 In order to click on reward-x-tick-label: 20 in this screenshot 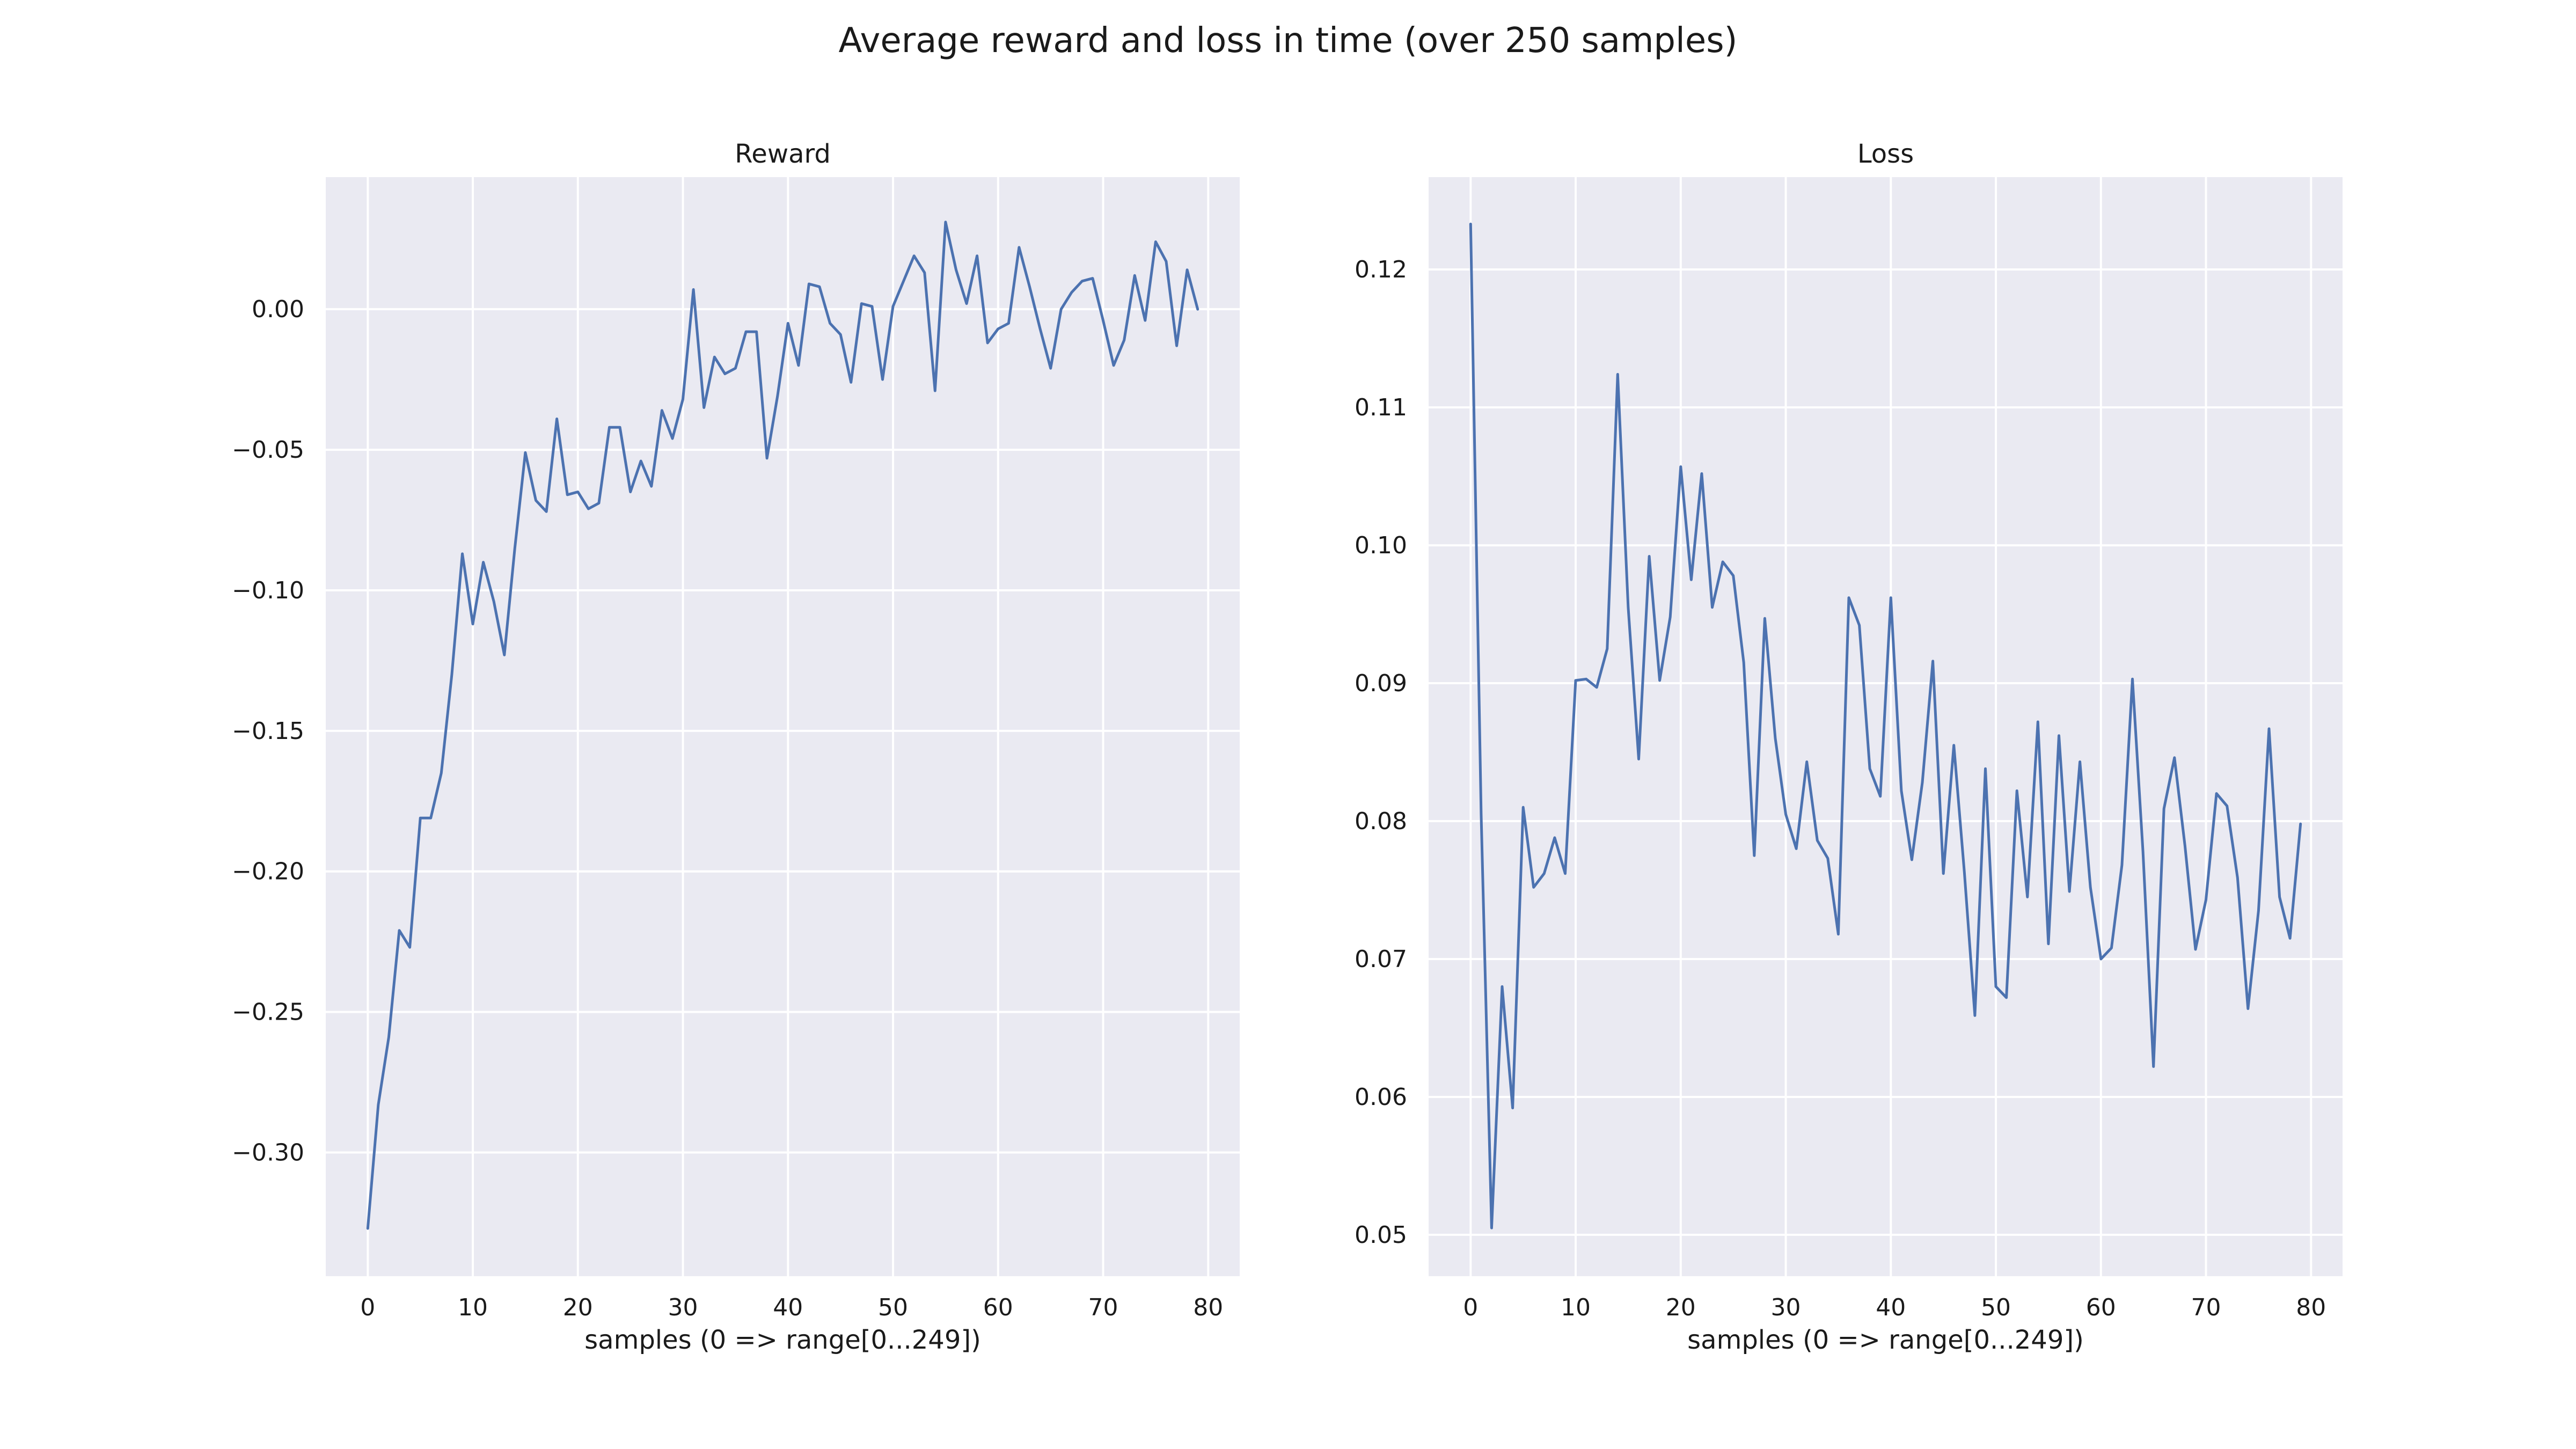, I will do `click(578, 1307)`.